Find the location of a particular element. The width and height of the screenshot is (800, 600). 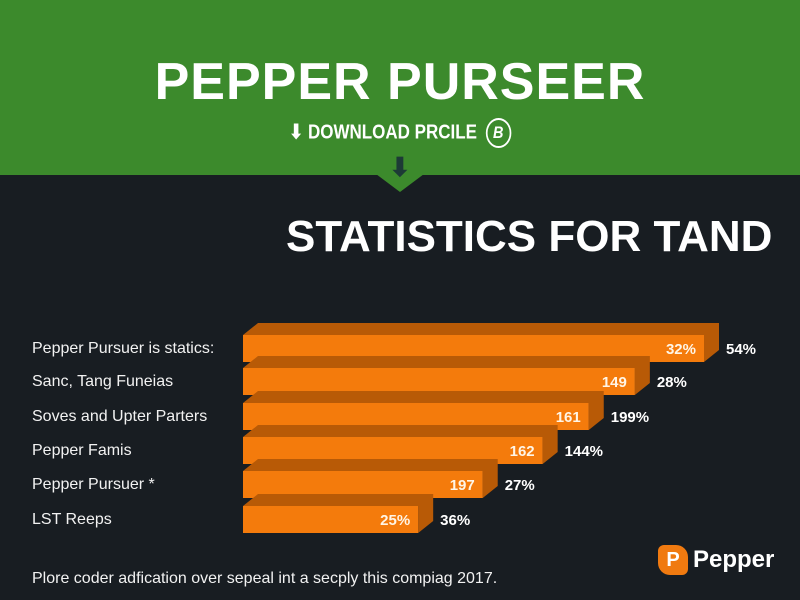

category-label: Pepper Famis is located at coordinates (82, 450).